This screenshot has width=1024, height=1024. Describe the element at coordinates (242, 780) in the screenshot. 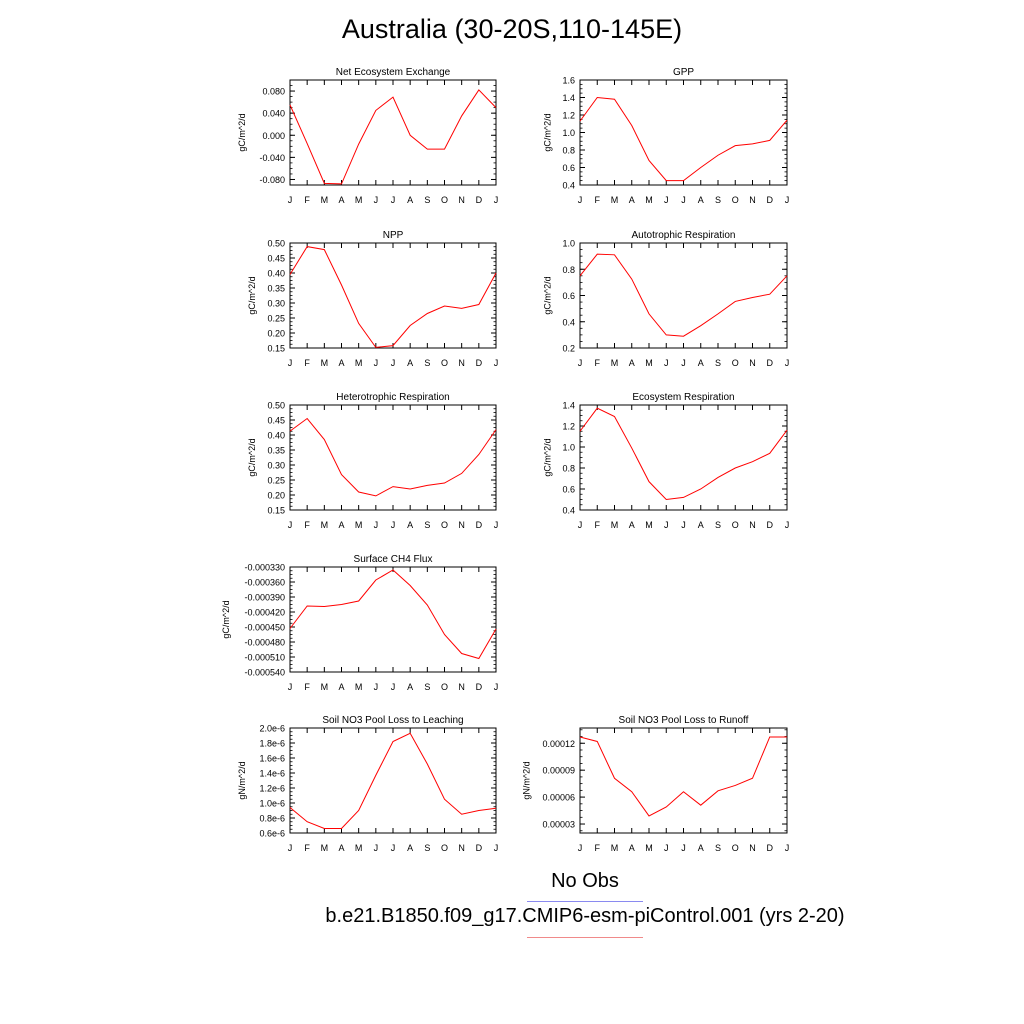

I see `y-axis-label: gN/m^2/d` at that location.